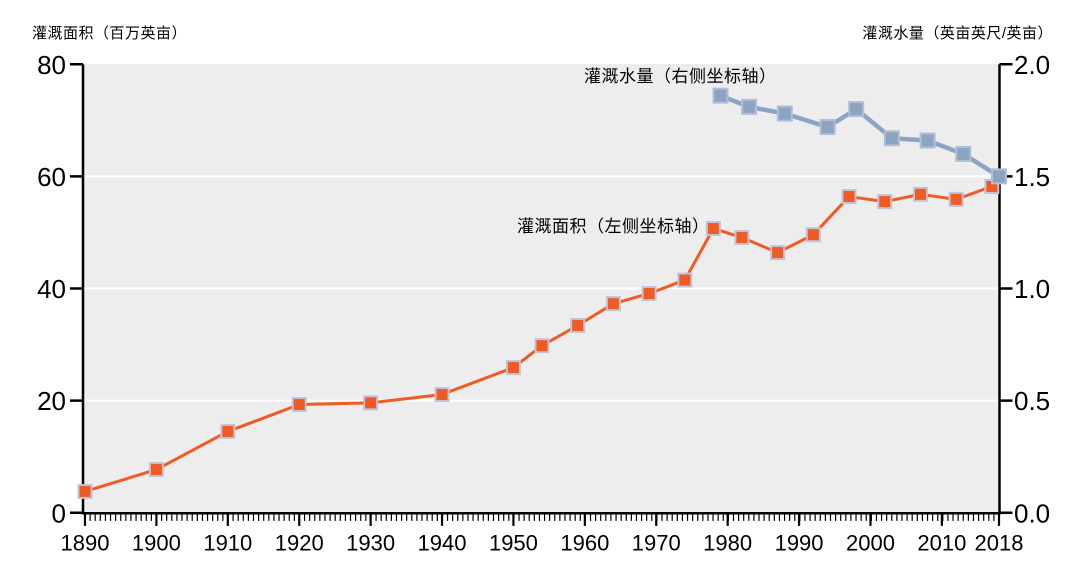 Image resolution: width=1080 pixels, height=561 pixels. I want to click on left-axis-tick-label: 0, so click(59, 513).